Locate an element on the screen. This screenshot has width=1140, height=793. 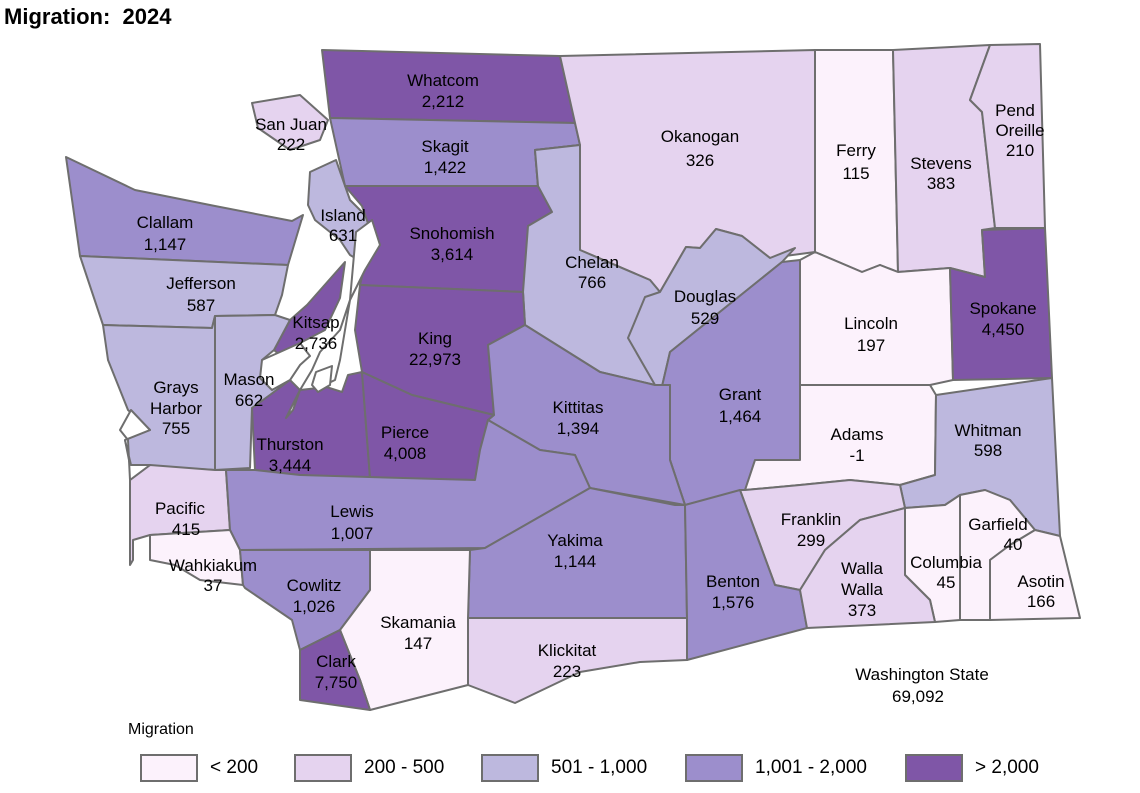
county-pend-oreille is located at coordinates (1007, 136).